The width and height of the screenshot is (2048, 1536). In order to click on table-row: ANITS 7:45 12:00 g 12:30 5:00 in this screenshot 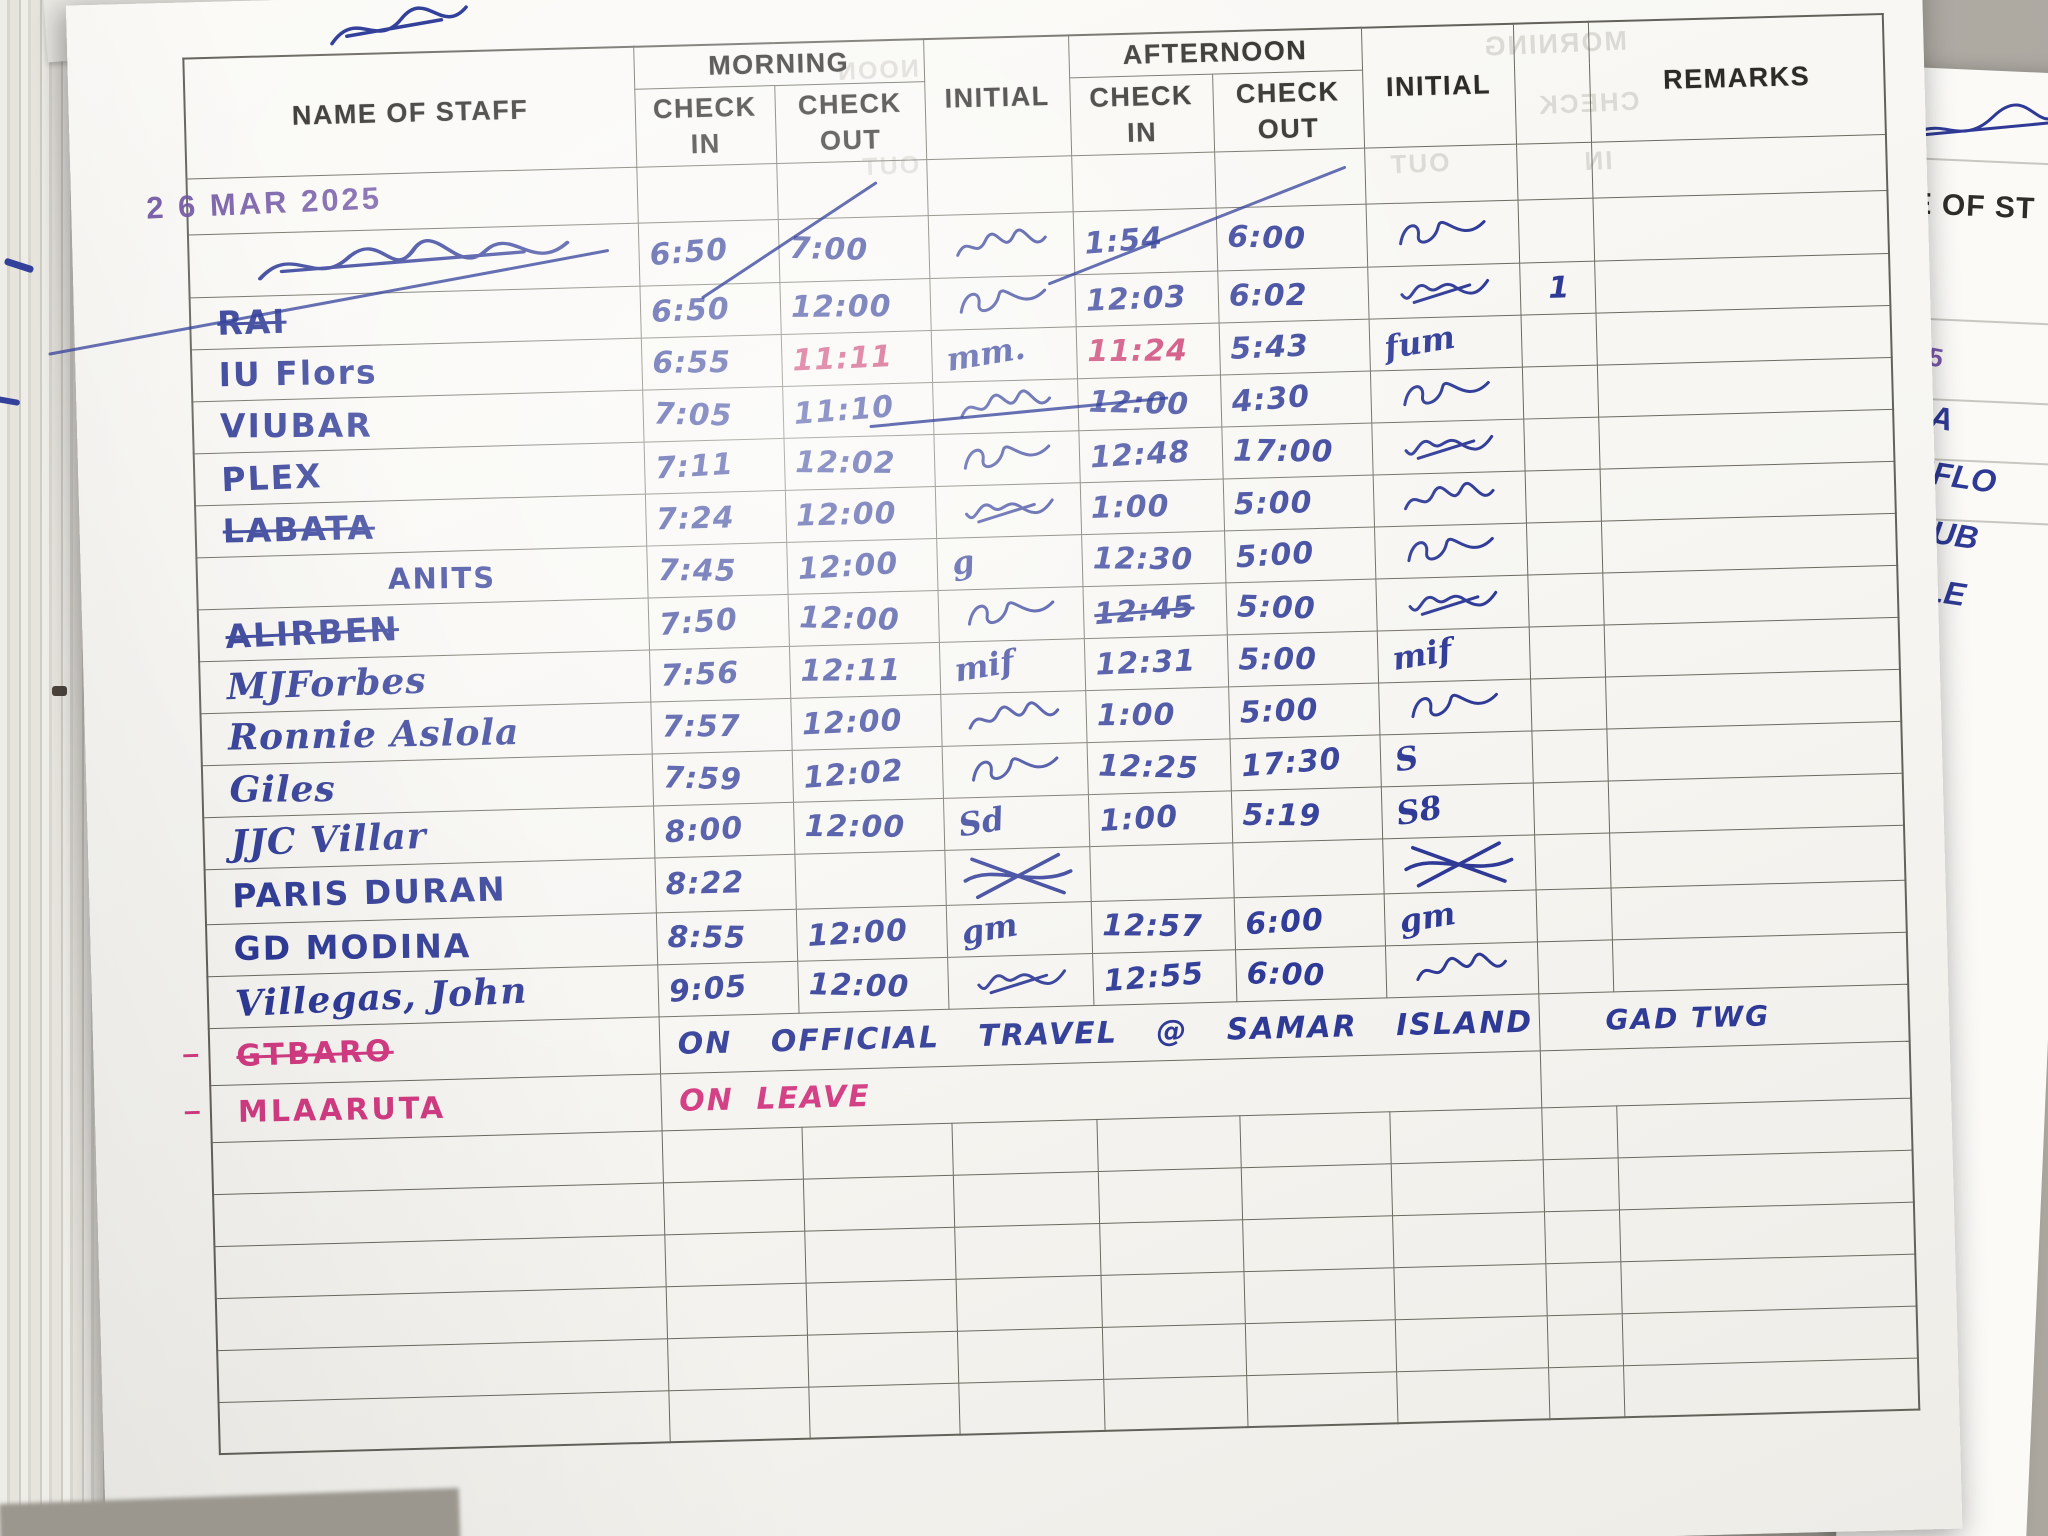, I will do `click(1047, 561)`.